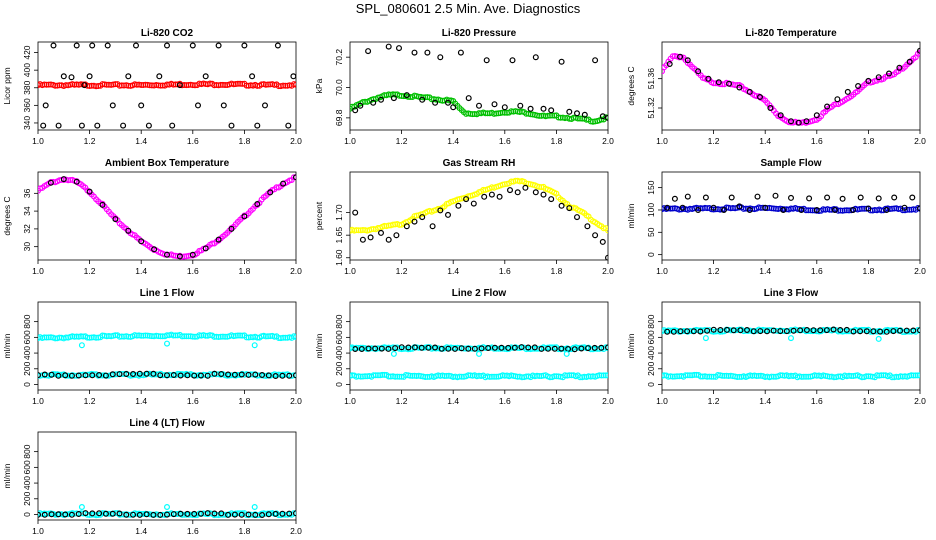 Image resolution: width=936 pixels, height=540 pixels. I want to click on x-tick-label: 1.0, so click(350, 271).